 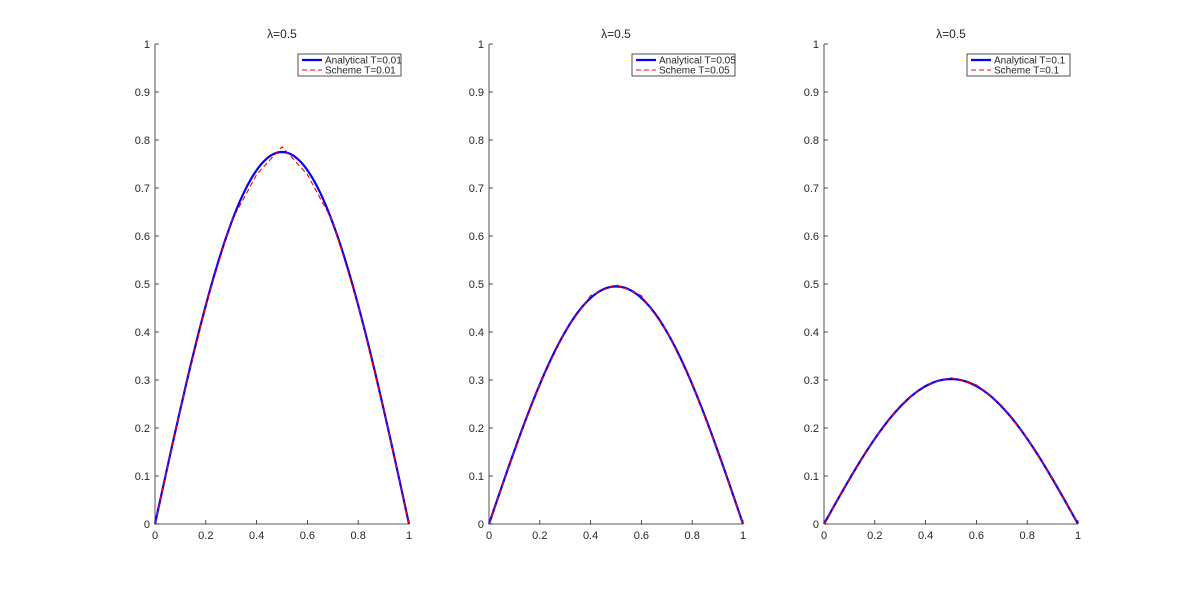 What do you see at coordinates (1030, 61) in the screenshot?
I see `legend-label: Analytical T=0.1` at bounding box center [1030, 61].